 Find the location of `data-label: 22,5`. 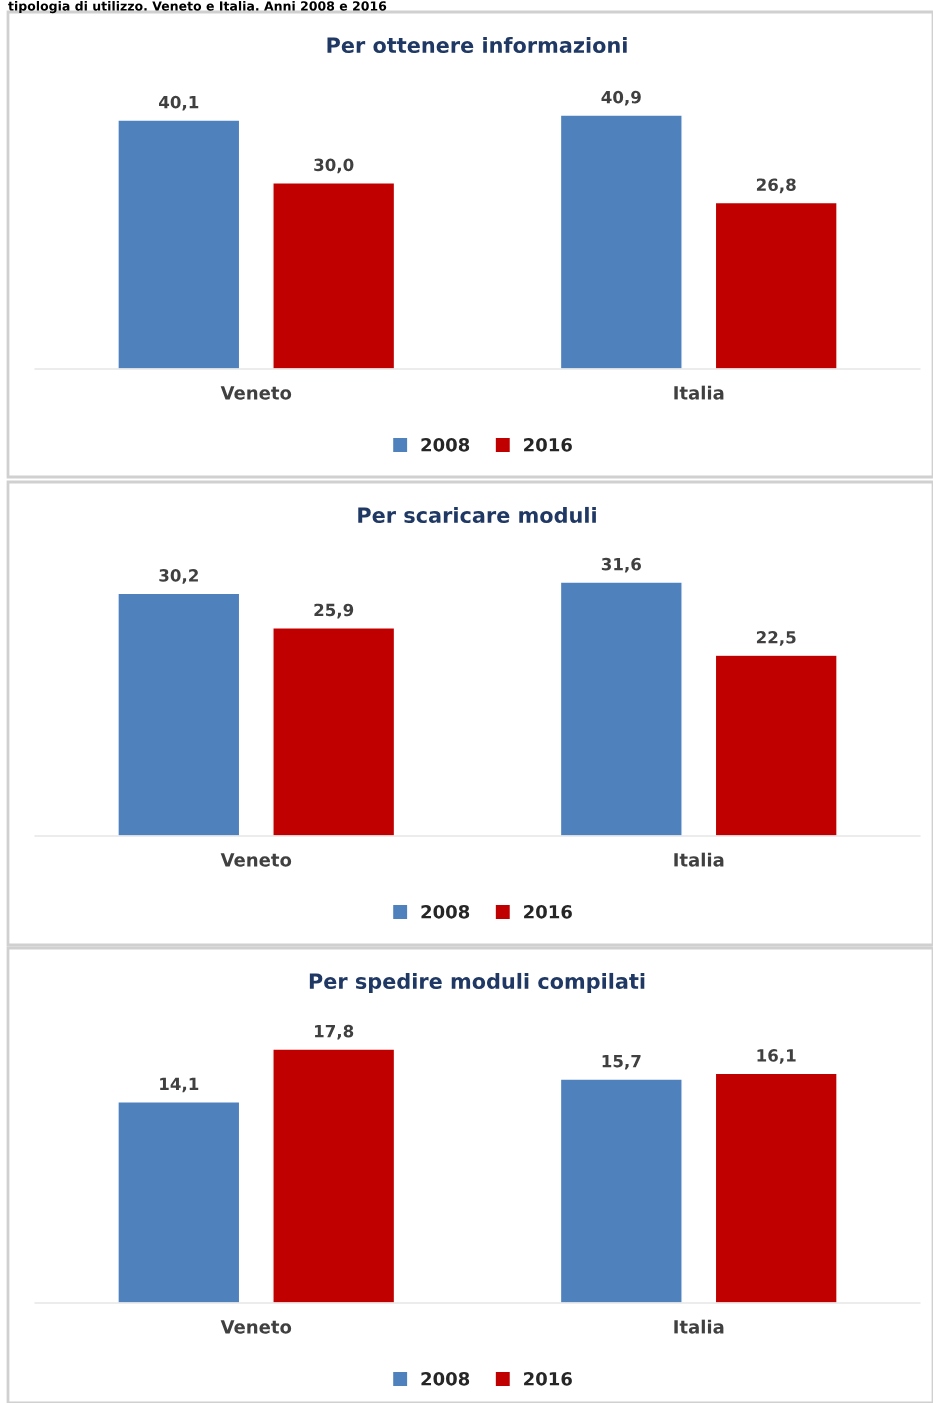

data-label: 22,5 is located at coordinates (776, 638).